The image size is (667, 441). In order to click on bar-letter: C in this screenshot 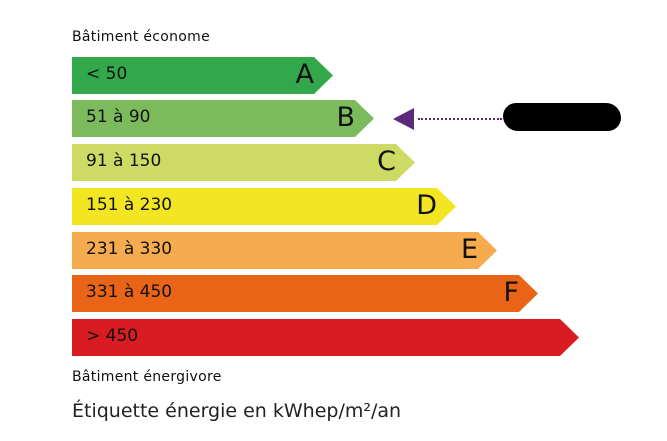, I will do `click(386, 161)`.